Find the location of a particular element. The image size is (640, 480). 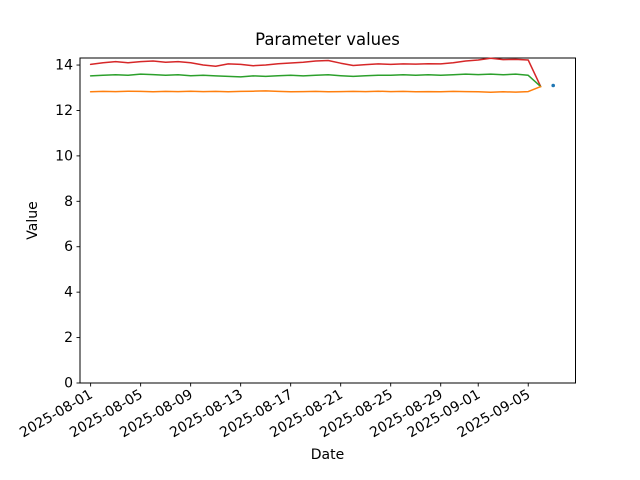

y-tick-label: 0 is located at coordinates (68, 384).